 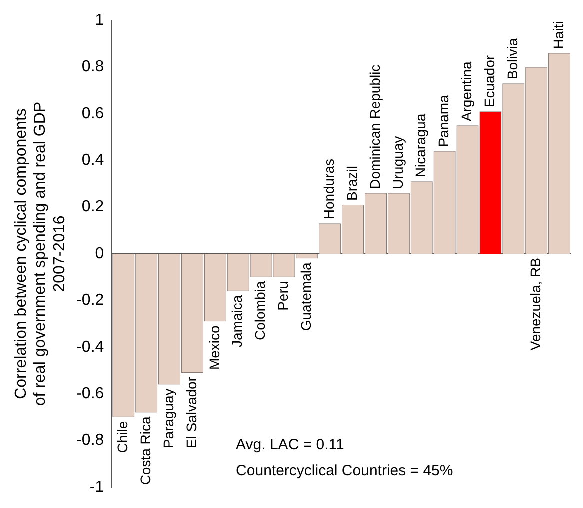 What do you see at coordinates (145, 451) in the screenshot?
I see `x-tick-label: Costa Rica` at bounding box center [145, 451].